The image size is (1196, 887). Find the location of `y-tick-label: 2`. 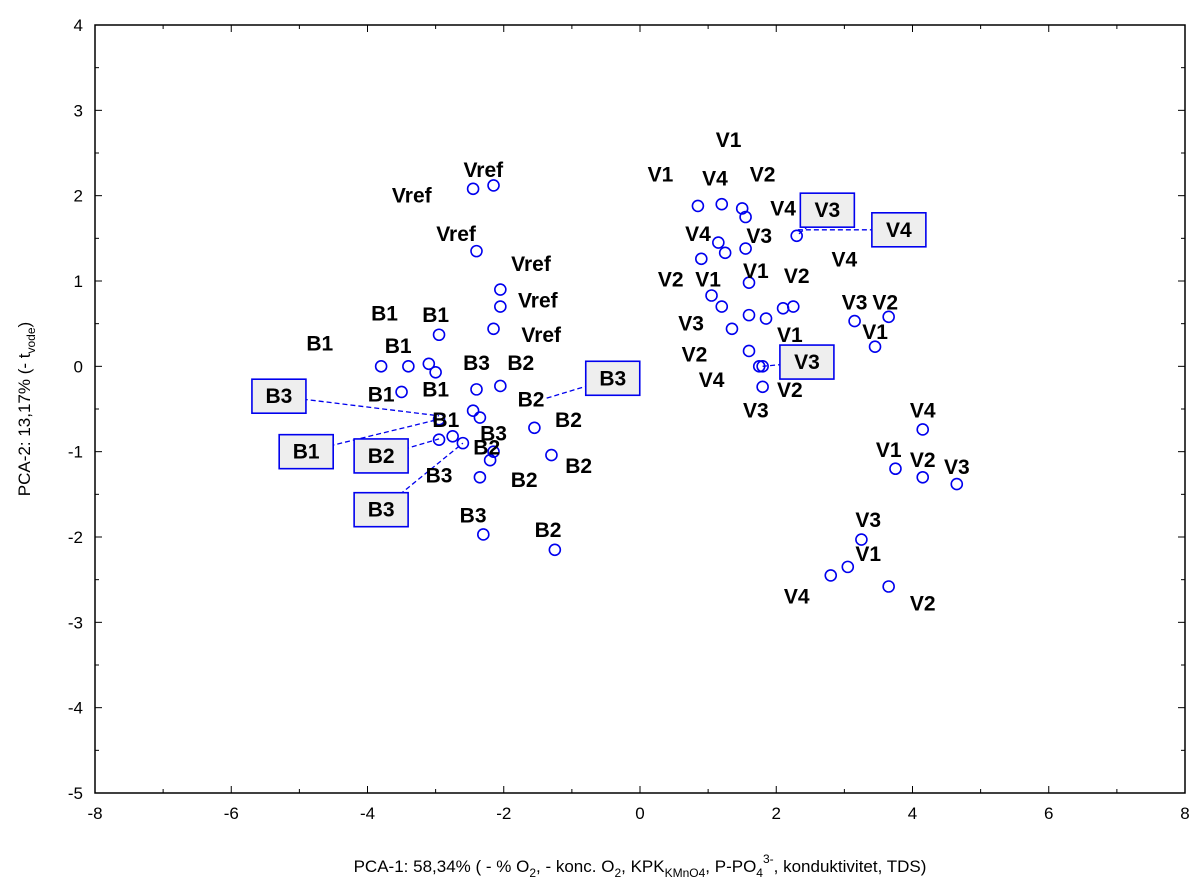

y-tick-label: 2 is located at coordinates (78, 196).